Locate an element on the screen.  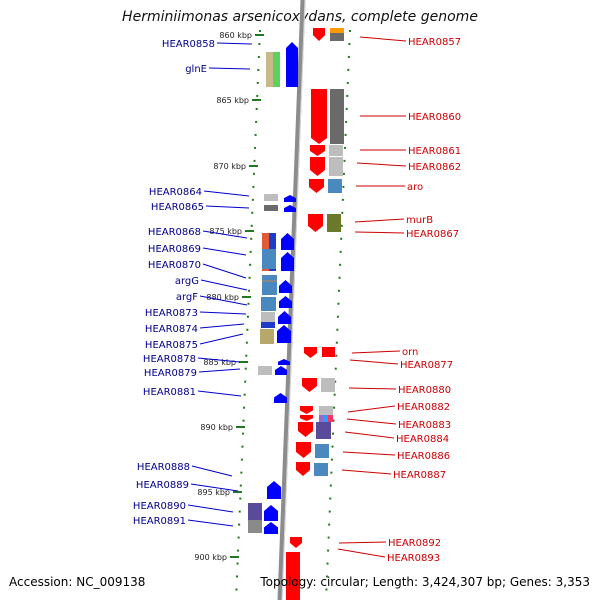
gene-label-hear0867: HEAR0867 is located at coordinates (432, 234).